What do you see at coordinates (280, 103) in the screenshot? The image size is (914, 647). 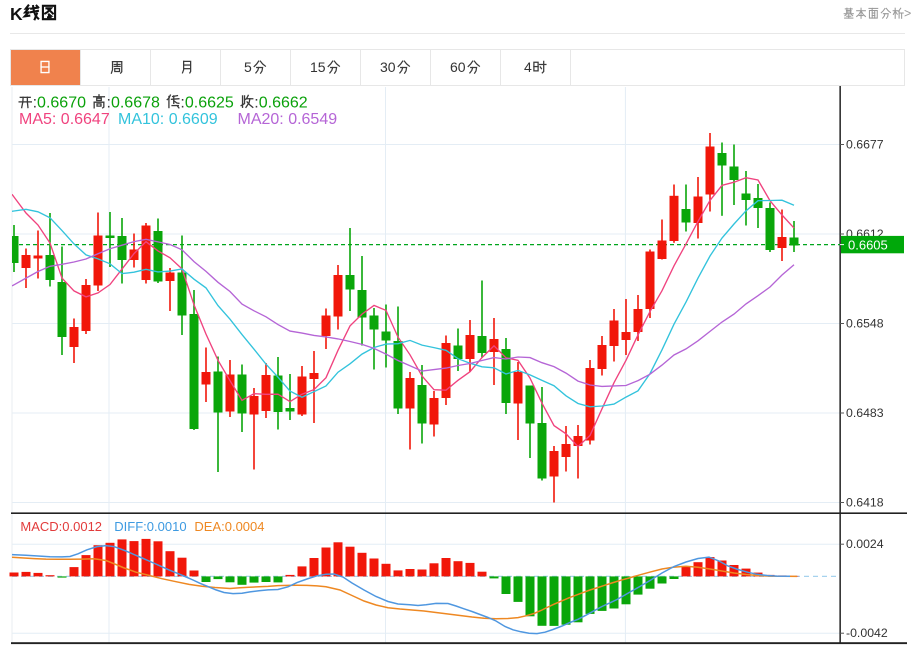 I see `svg-text: :0.6662` at bounding box center [280, 103].